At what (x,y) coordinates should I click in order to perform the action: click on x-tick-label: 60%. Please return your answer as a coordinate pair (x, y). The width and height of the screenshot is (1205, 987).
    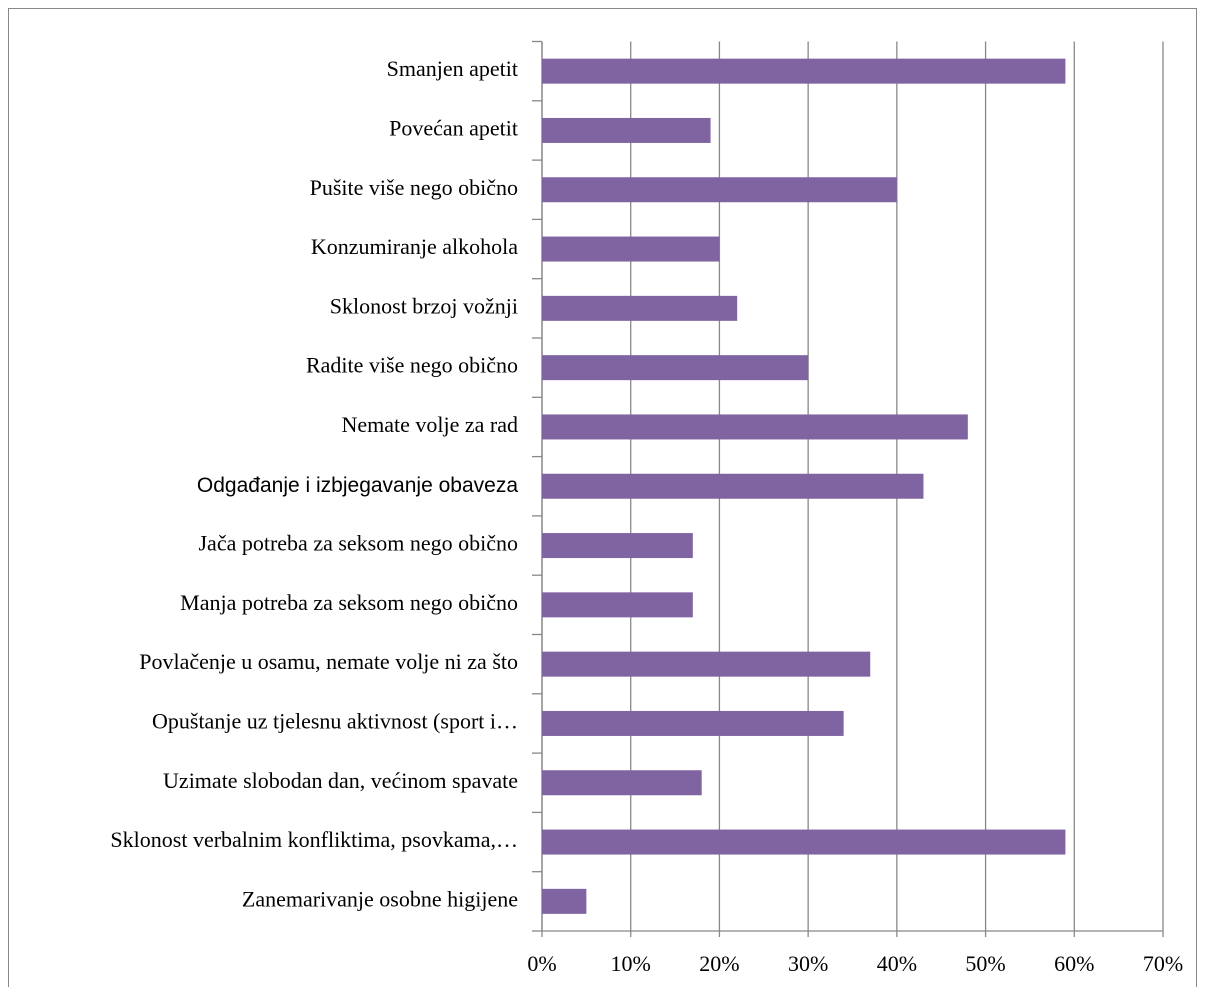
    Looking at the image, I should click on (1074, 963).